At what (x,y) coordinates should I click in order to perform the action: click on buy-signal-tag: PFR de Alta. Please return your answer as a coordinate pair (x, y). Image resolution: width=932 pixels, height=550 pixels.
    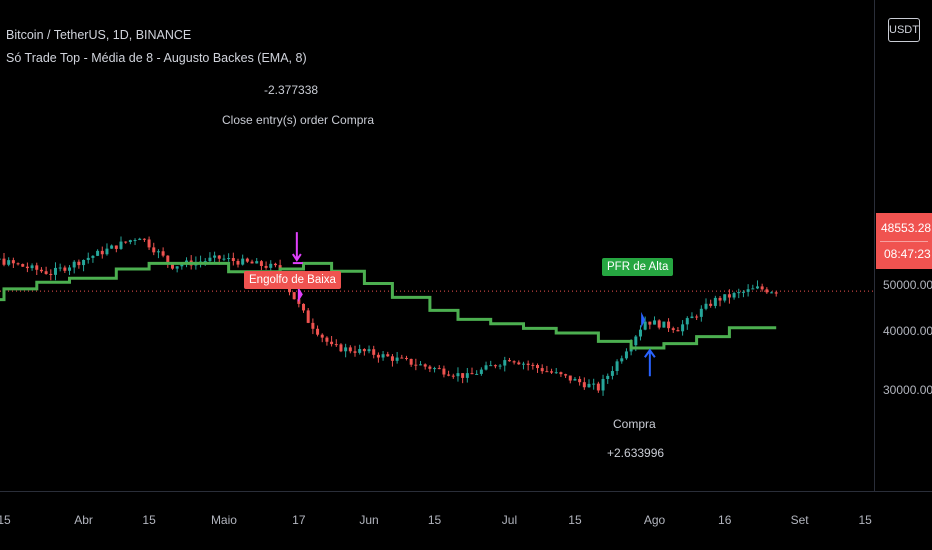
    Looking at the image, I should click on (638, 267).